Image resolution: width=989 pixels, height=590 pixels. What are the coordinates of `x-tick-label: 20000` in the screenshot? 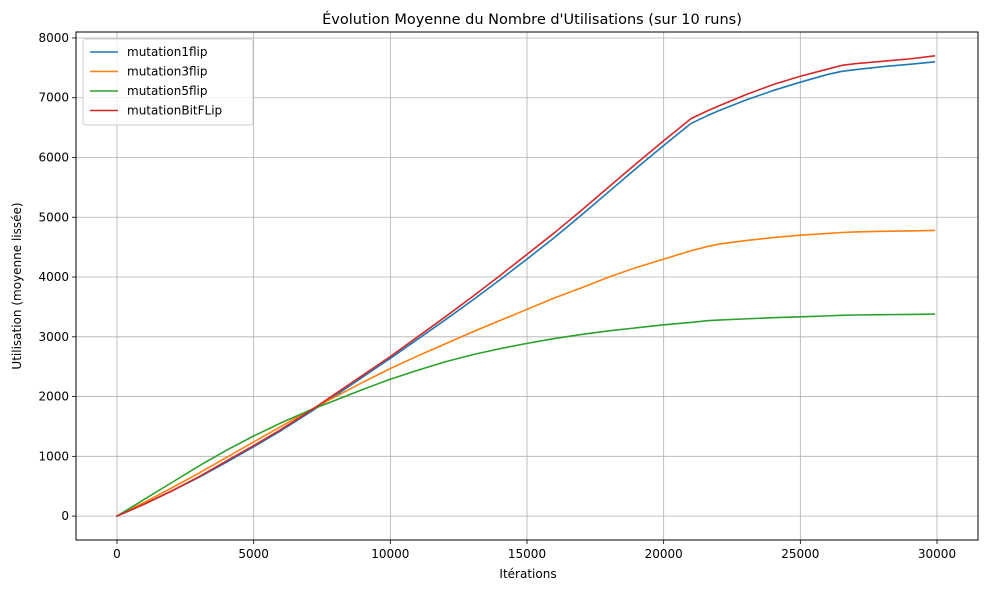 It's located at (664, 554).